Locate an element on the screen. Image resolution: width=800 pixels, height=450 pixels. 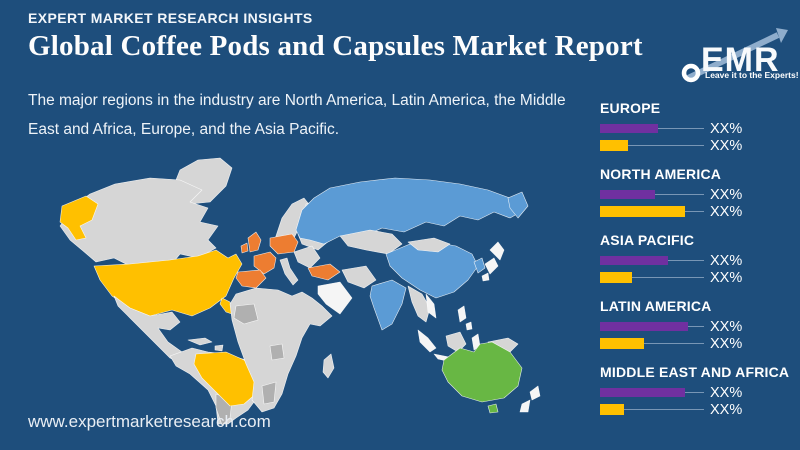
legend-heading: MIDDLE EAST AND AFRICA is located at coordinates (695, 372).